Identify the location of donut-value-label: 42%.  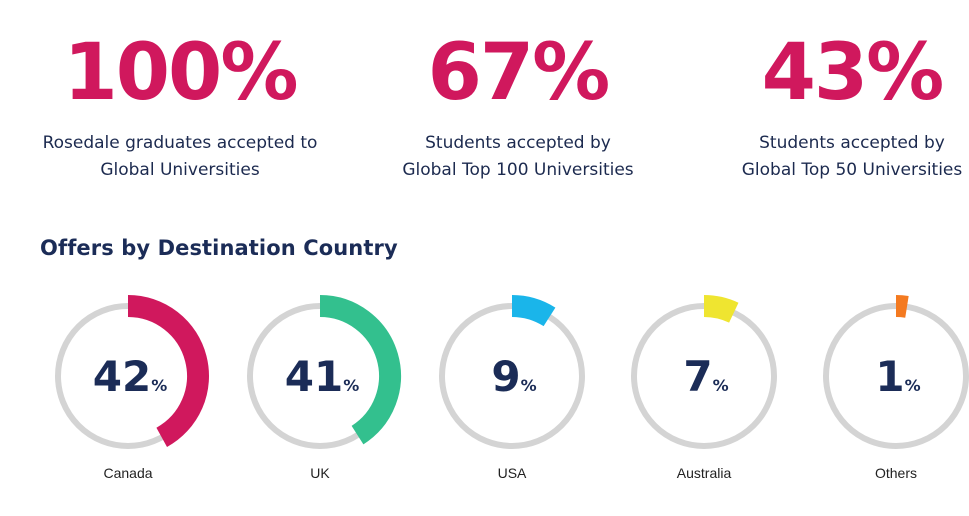
(130, 376).